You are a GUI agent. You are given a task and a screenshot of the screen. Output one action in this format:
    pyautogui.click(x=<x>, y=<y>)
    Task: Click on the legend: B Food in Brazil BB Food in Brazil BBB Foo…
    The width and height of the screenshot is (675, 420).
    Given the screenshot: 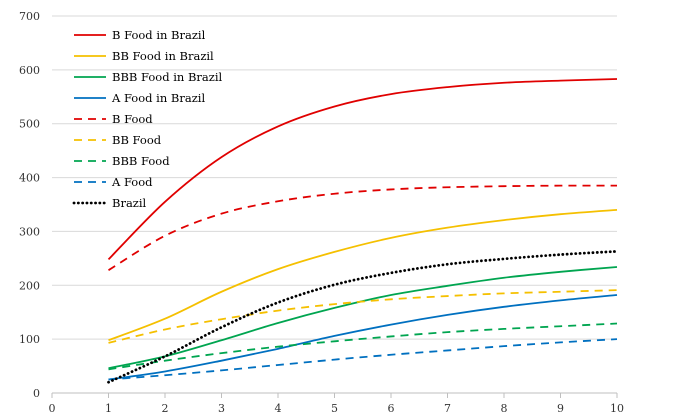 What is the action you would take?
    pyautogui.click(x=147, y=119)
    